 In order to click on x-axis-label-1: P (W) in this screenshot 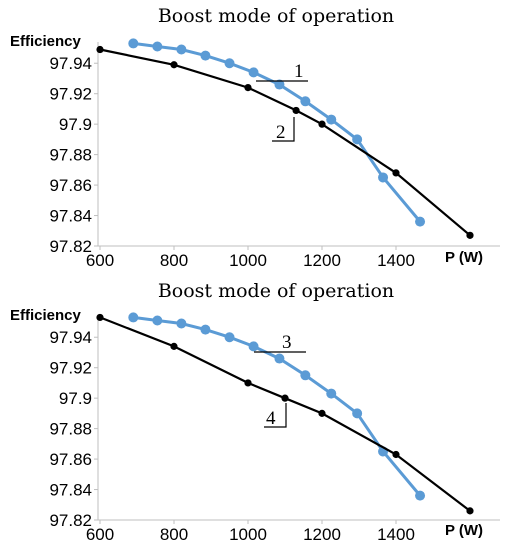, I will do `click(464, 257)`.